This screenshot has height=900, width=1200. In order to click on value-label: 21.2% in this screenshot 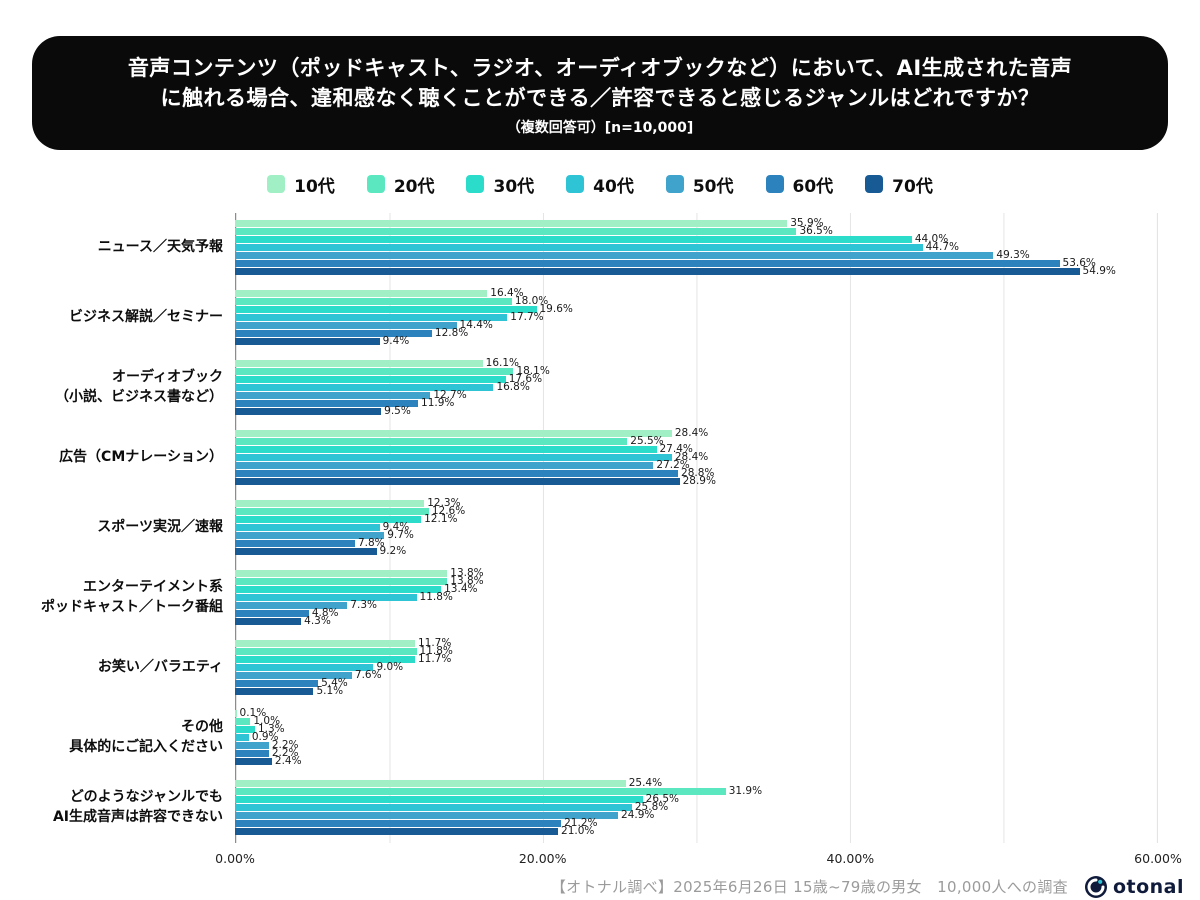, I will do `click(581, 823)`.